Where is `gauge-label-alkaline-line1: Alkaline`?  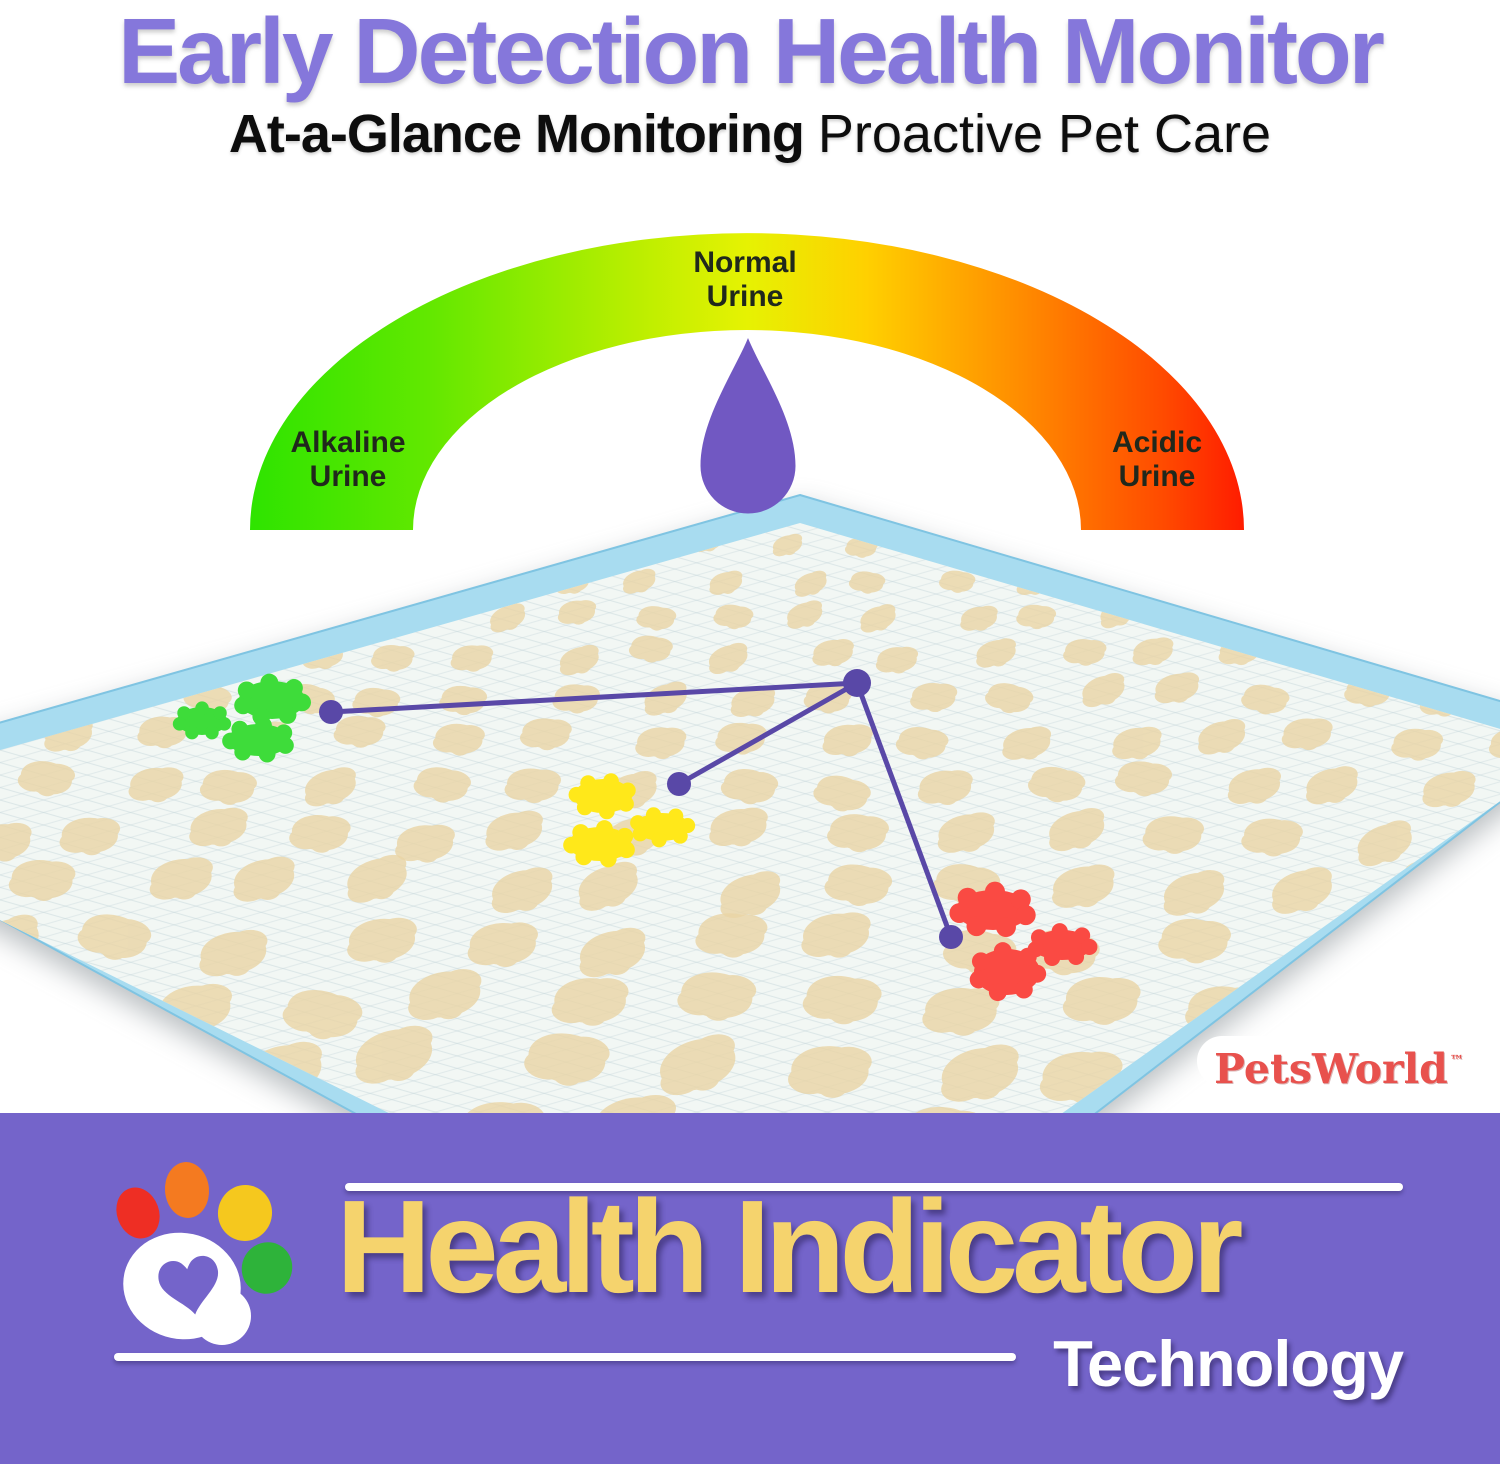 gauge-label-alkaline-line1: Alkaline is located at coordinates (347, 442).